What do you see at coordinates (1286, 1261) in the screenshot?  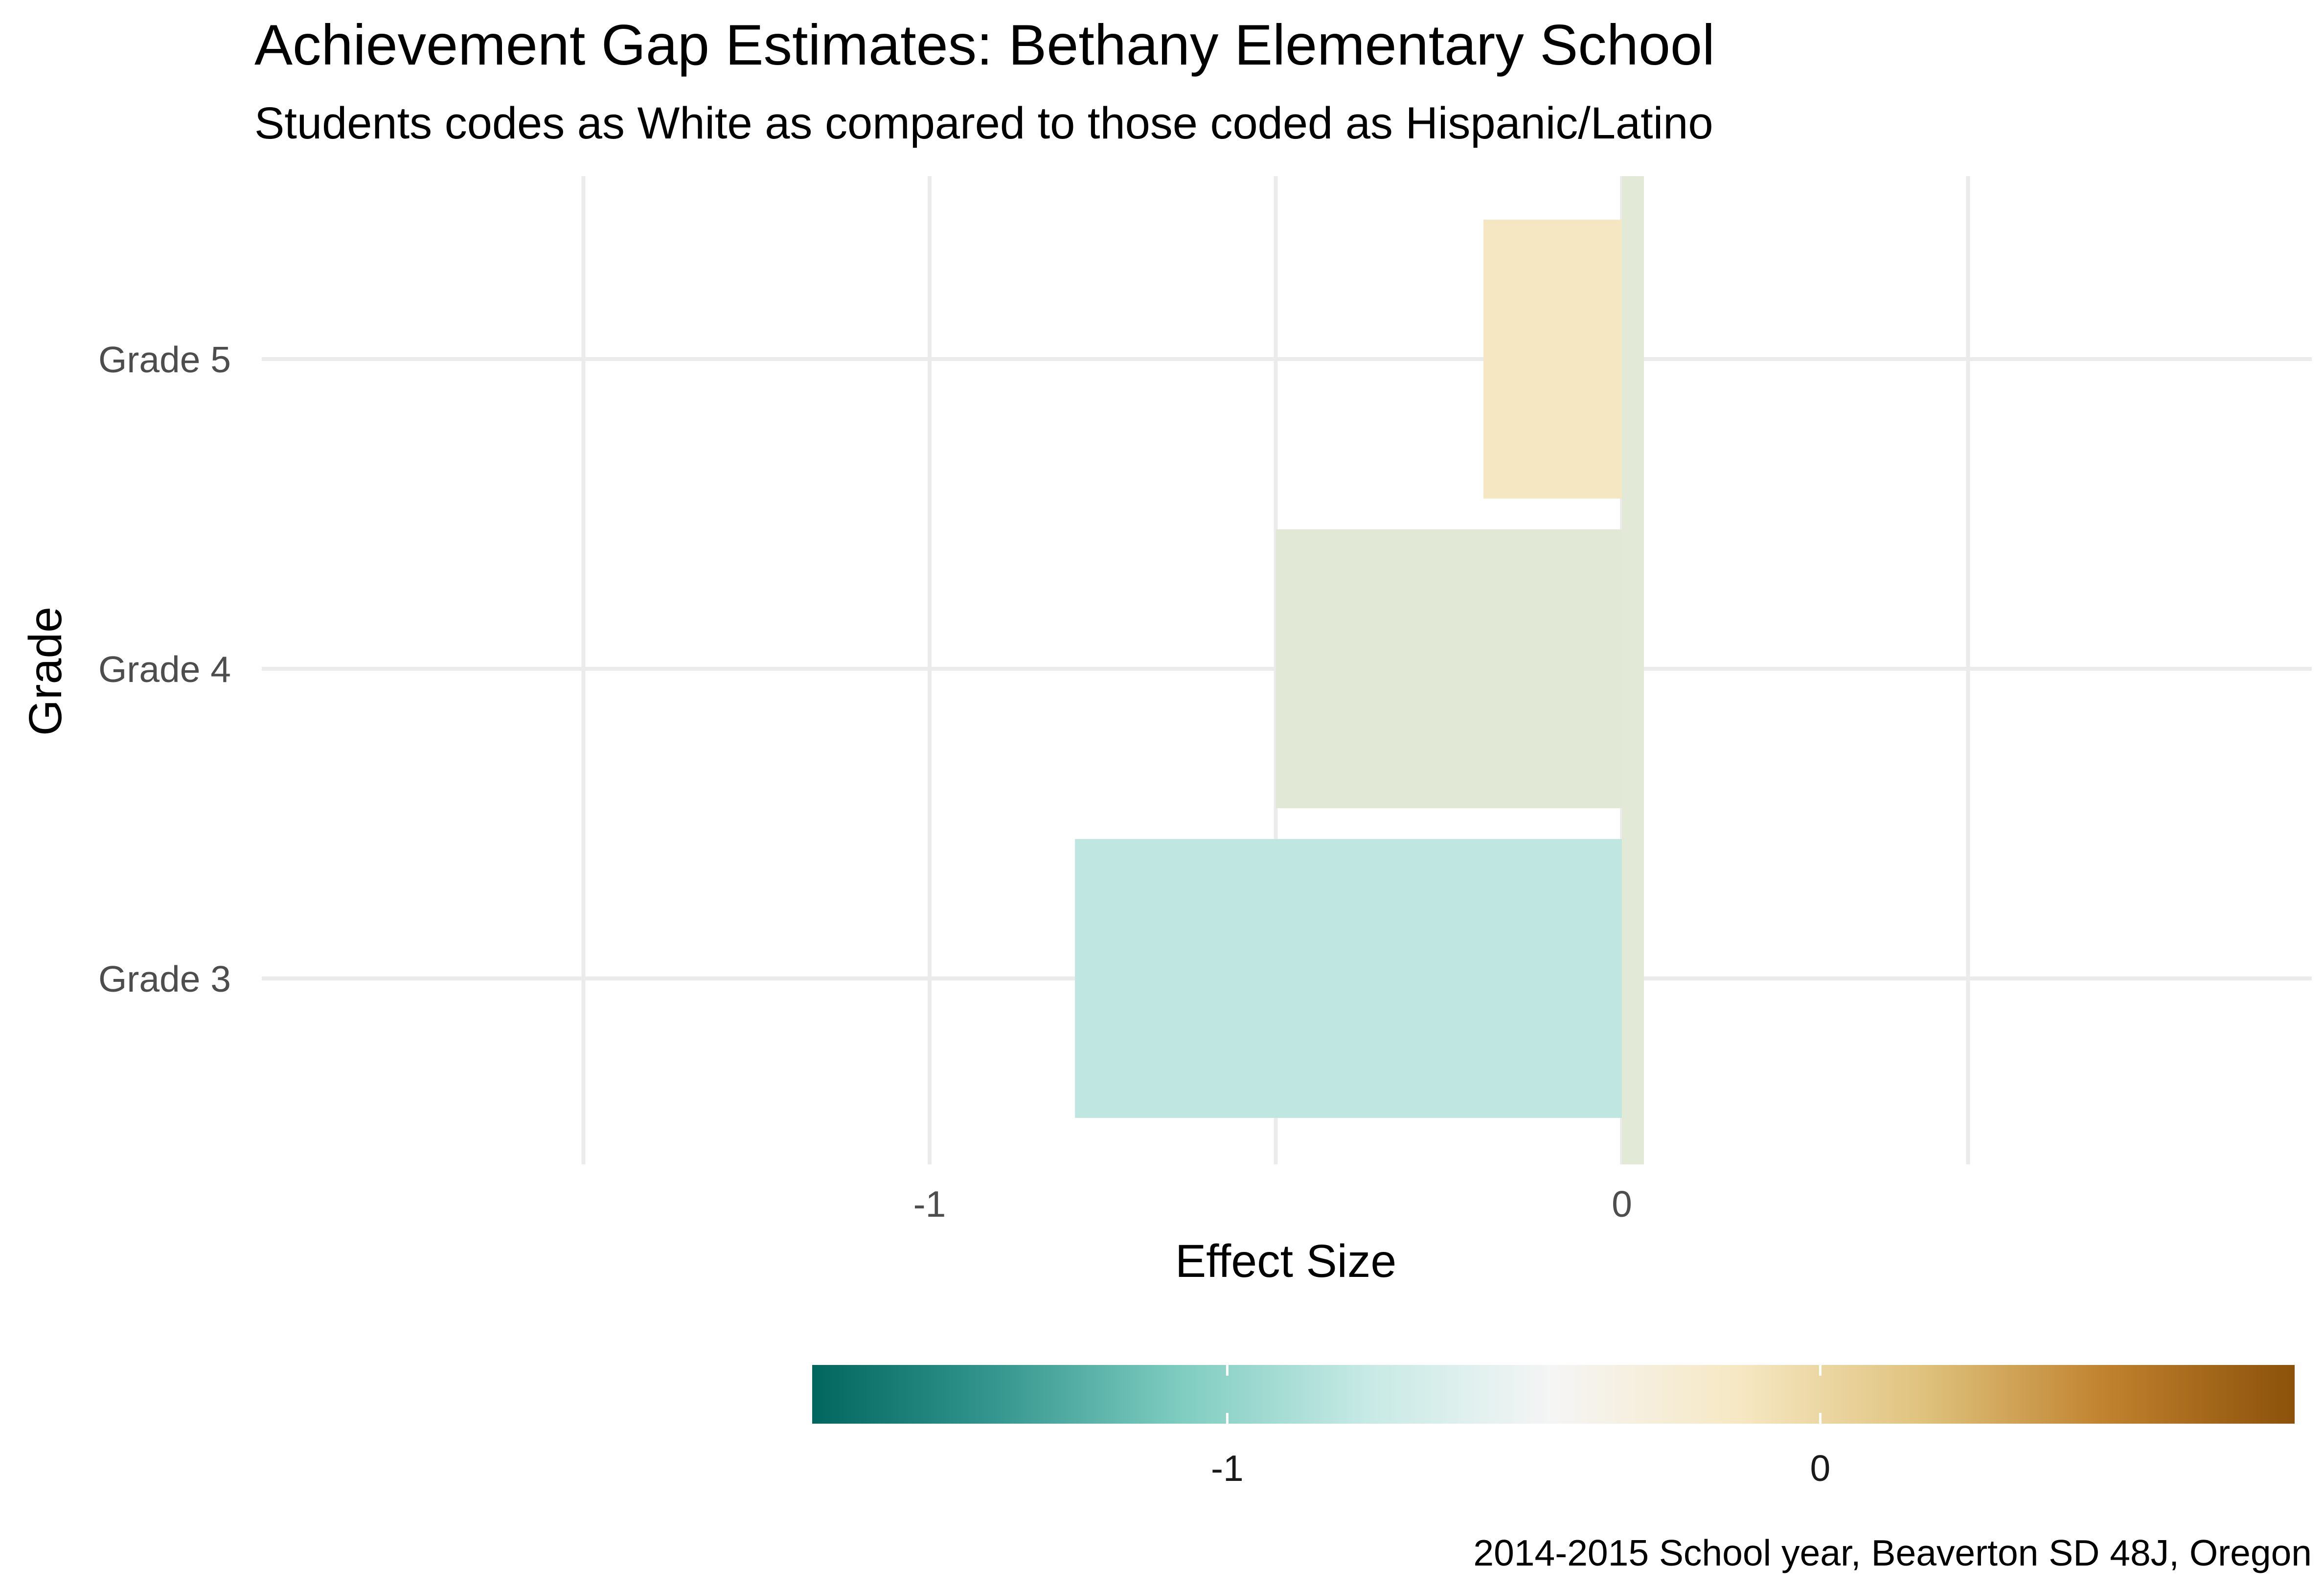 I see `x-axis-title: Effect Size` at bounding box center [1286, 1261].